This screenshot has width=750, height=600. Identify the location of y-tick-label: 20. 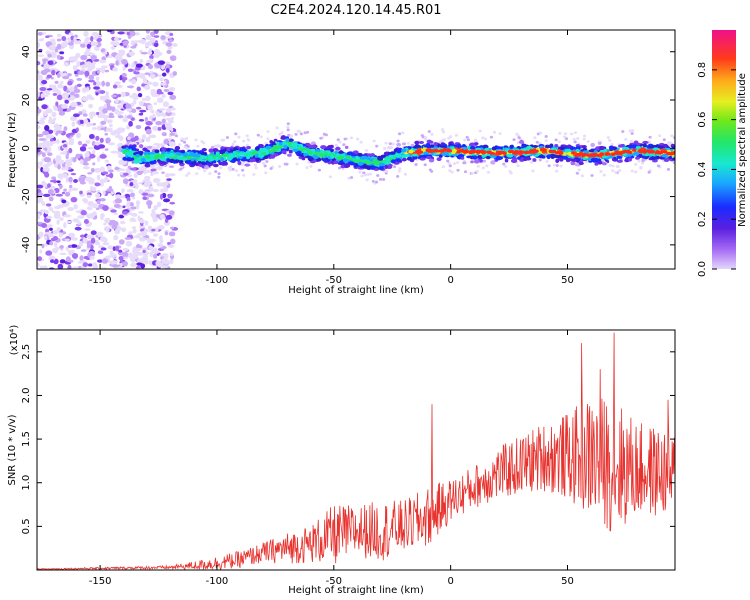
(26, 100).